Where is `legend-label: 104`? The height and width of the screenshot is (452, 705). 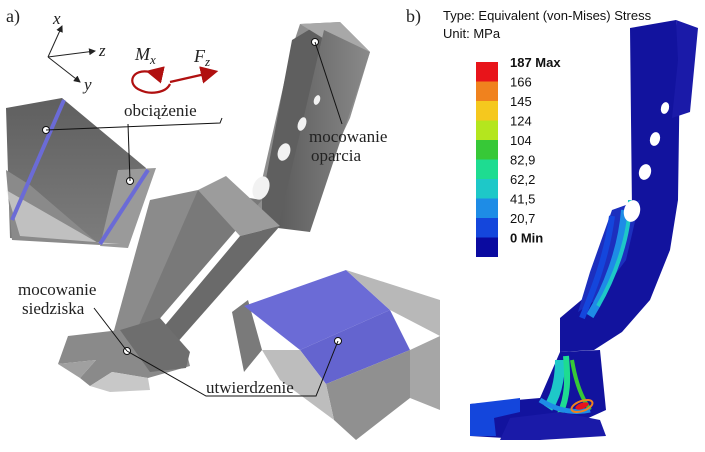 legend-label: 104 is located at coordinates (521, 140).